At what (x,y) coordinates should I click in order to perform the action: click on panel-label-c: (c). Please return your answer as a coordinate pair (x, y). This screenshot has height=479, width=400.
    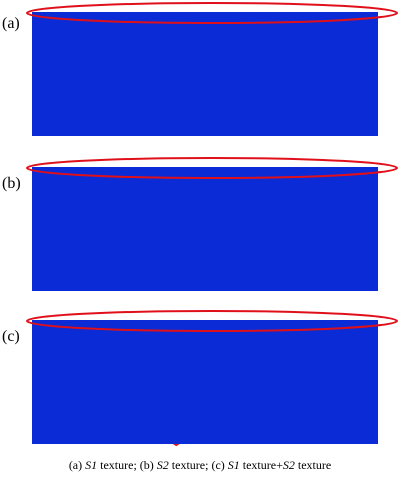
    Looking at the image, I should click on (11, 336).